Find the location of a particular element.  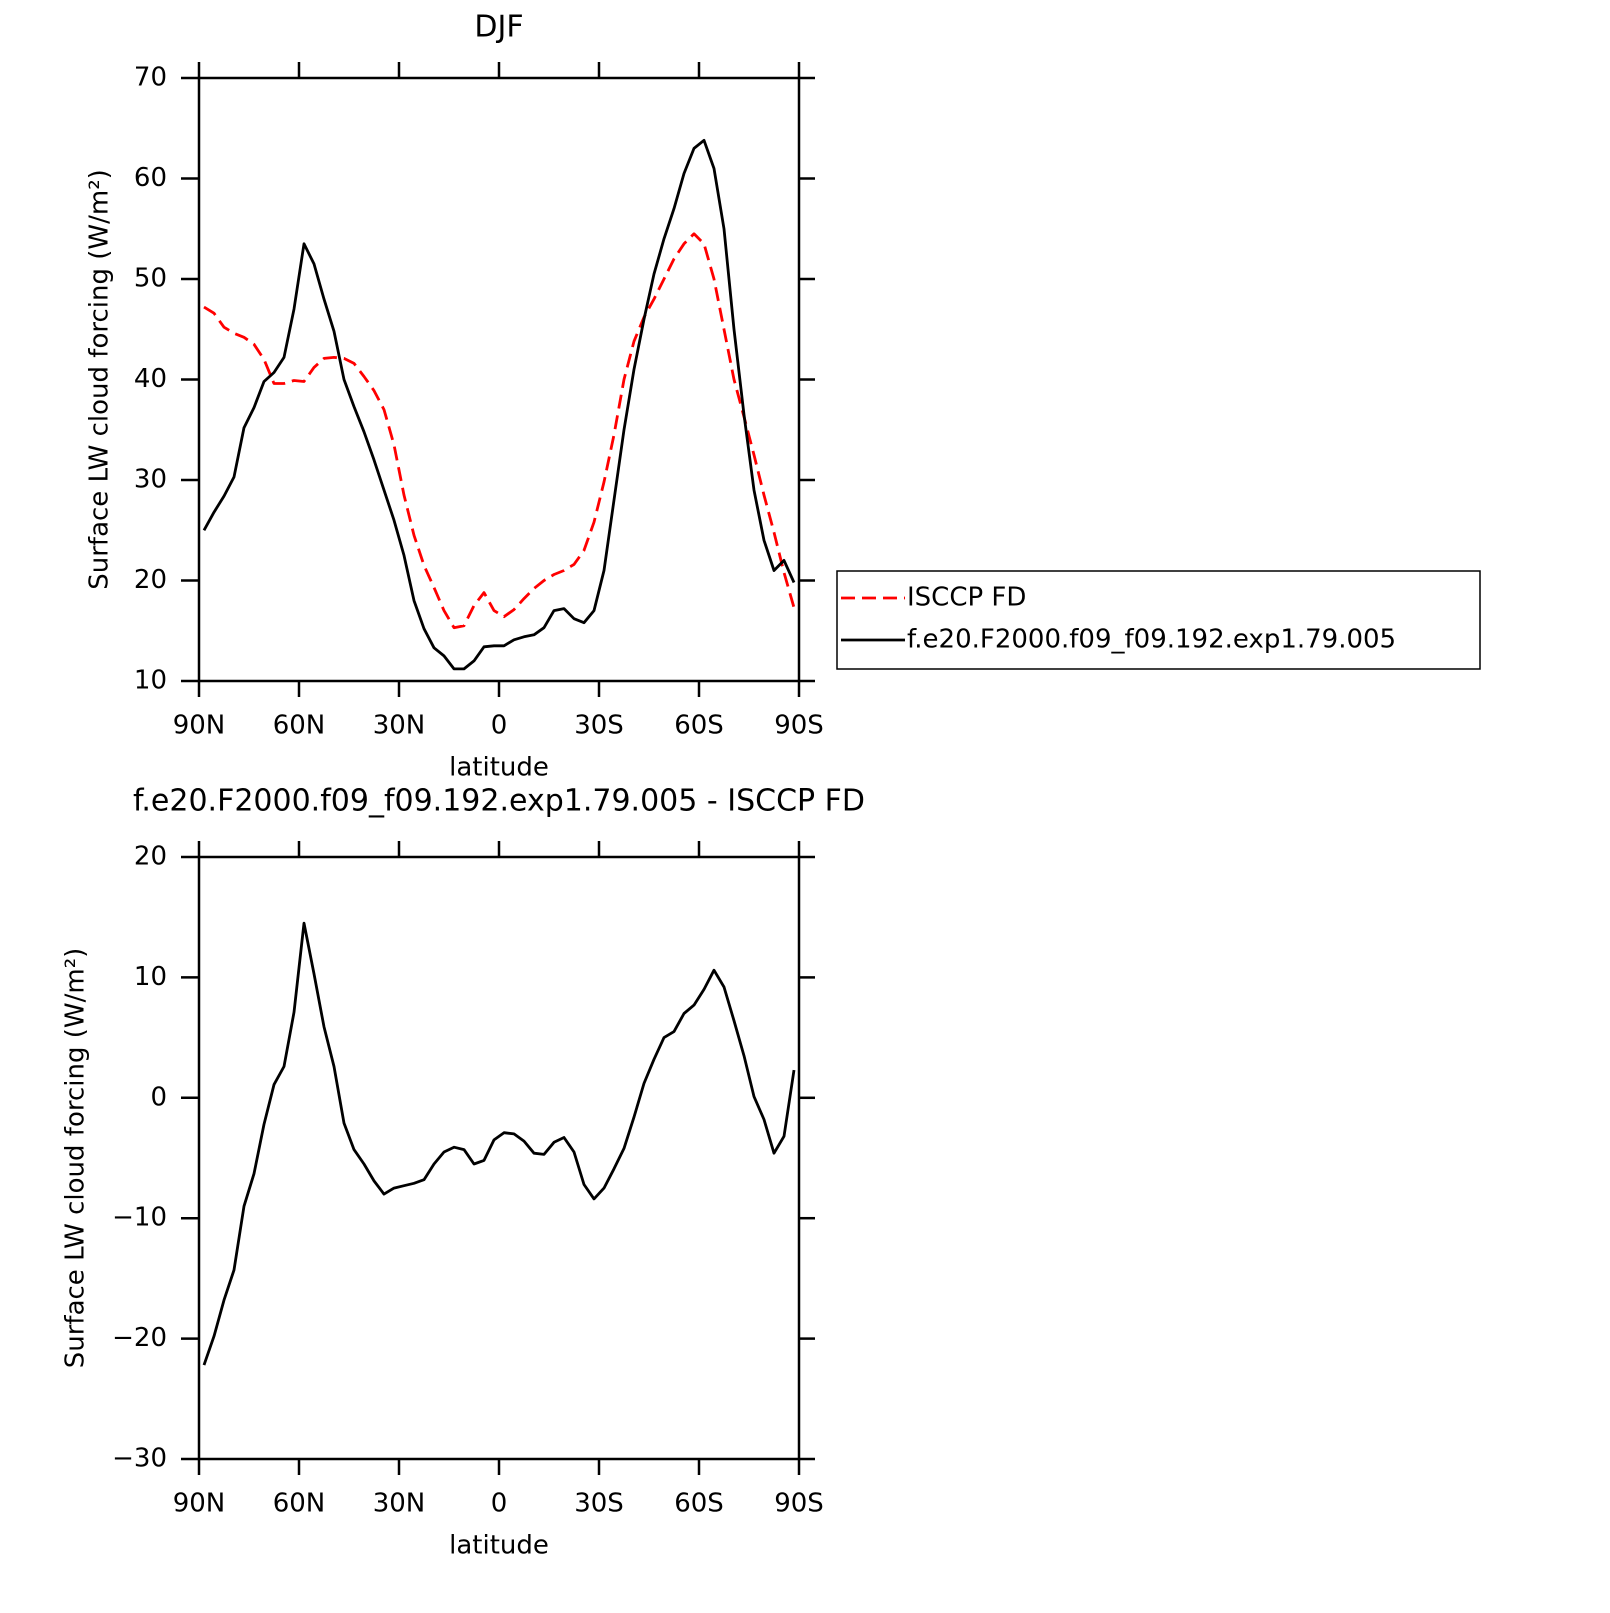

y-tick-label: 70 is located at coordinates (150, 78).